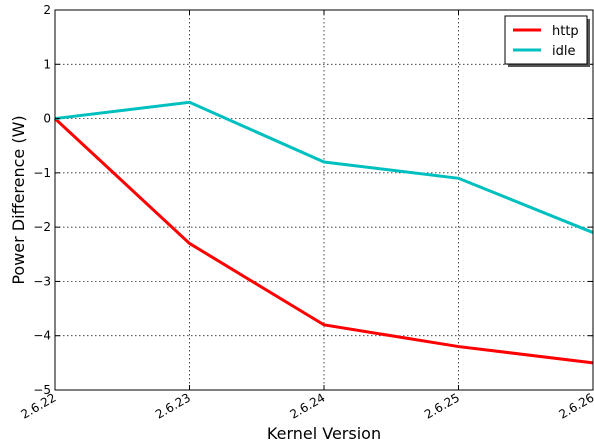  Describe the element at coordinates (324, 433) in the screenshot. I see `x-axis-label: Kernel Version` at that location.